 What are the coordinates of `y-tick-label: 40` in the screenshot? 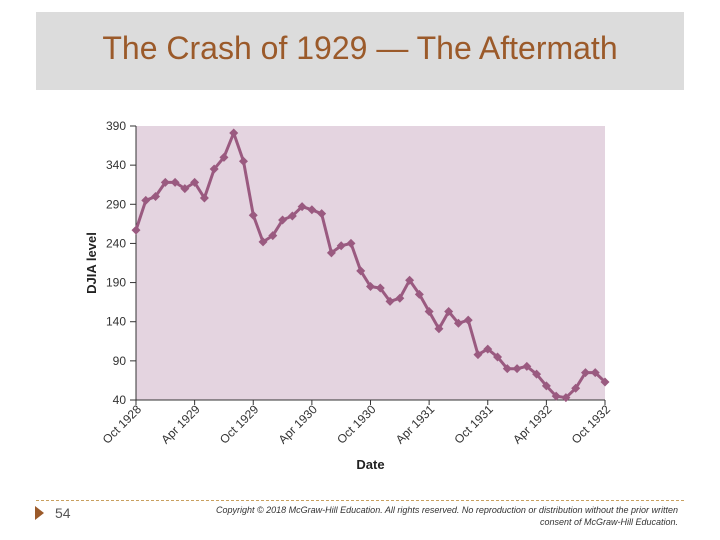 It's located at (120, 400).